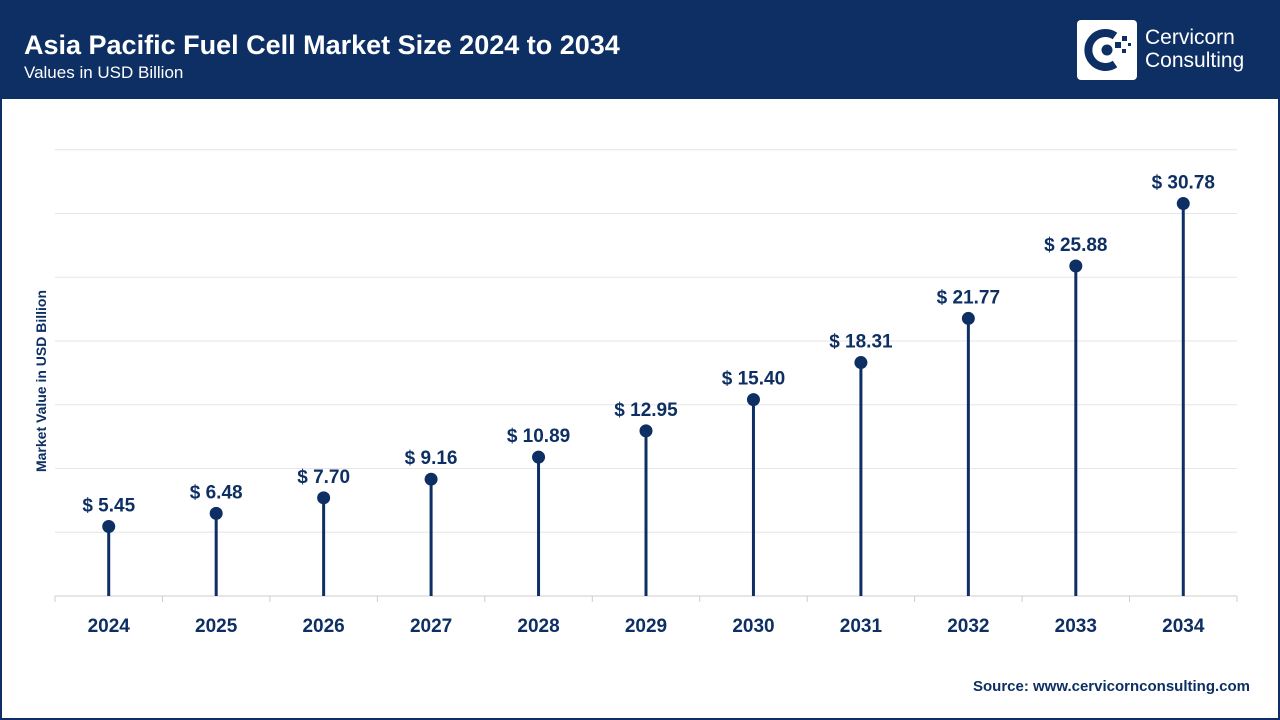 The width and height of the screenshot is (1280, 720). What do you see at coordinates (646, 598) in the screenshot?
I see `x-axis` at bounding box center [646, 598].